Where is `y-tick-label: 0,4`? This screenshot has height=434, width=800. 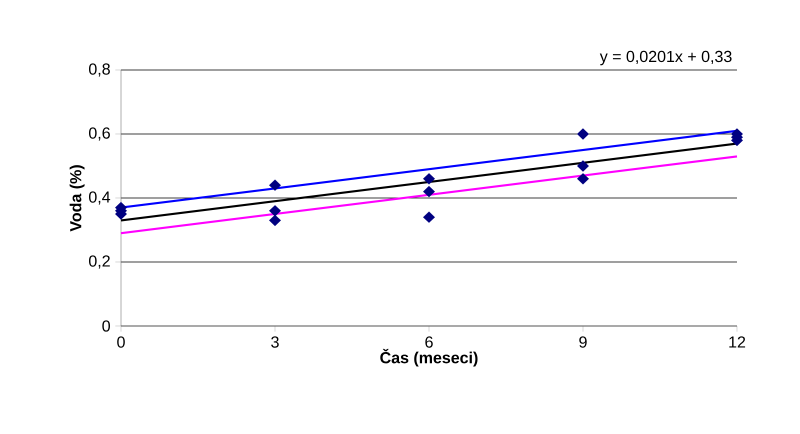 y-tick-label: 0,4 is located at coordinates (99, 198).